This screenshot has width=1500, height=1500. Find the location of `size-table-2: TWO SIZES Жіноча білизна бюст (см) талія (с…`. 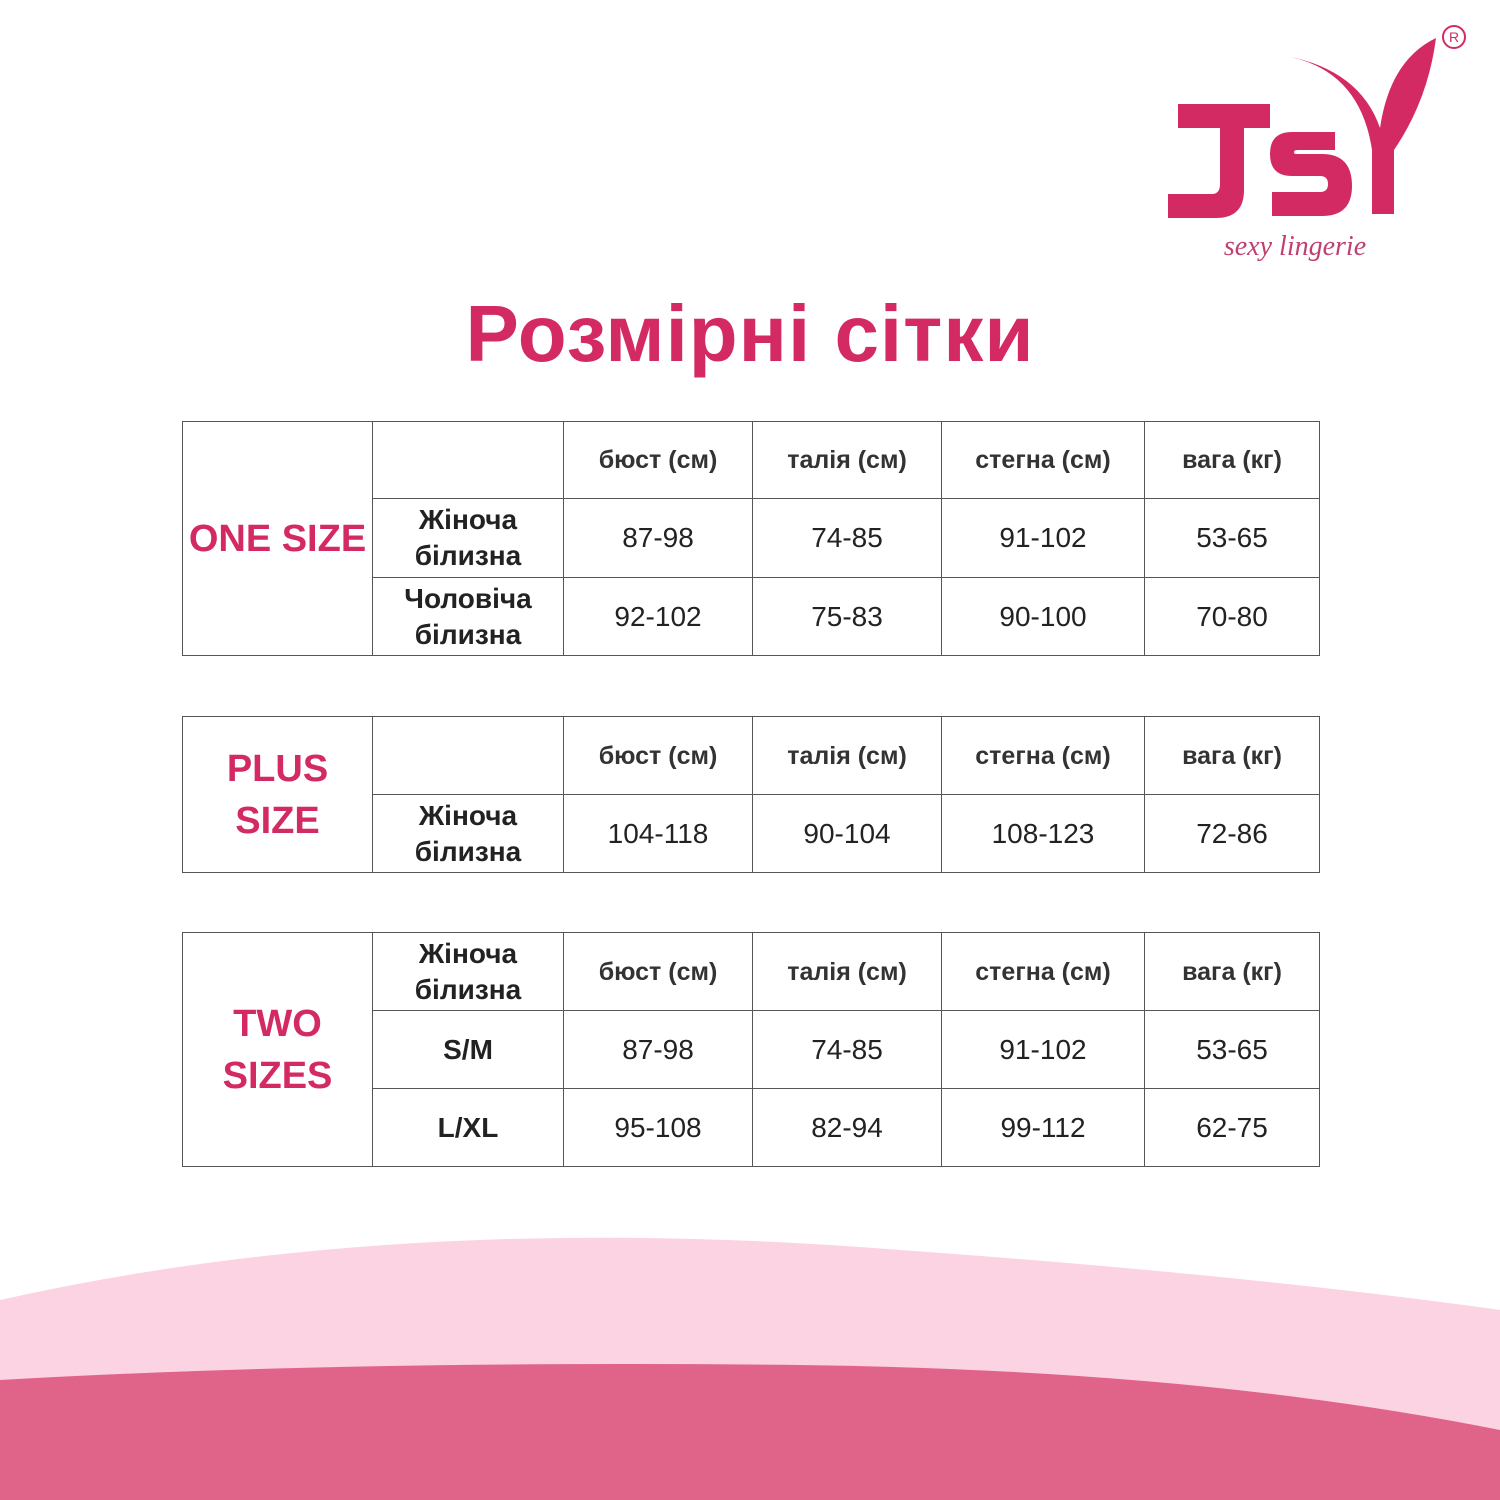

size-table-2: TWO SIZES Жіноча білизна бюст (см) талія (с… is located at coordinates (751, 1049).